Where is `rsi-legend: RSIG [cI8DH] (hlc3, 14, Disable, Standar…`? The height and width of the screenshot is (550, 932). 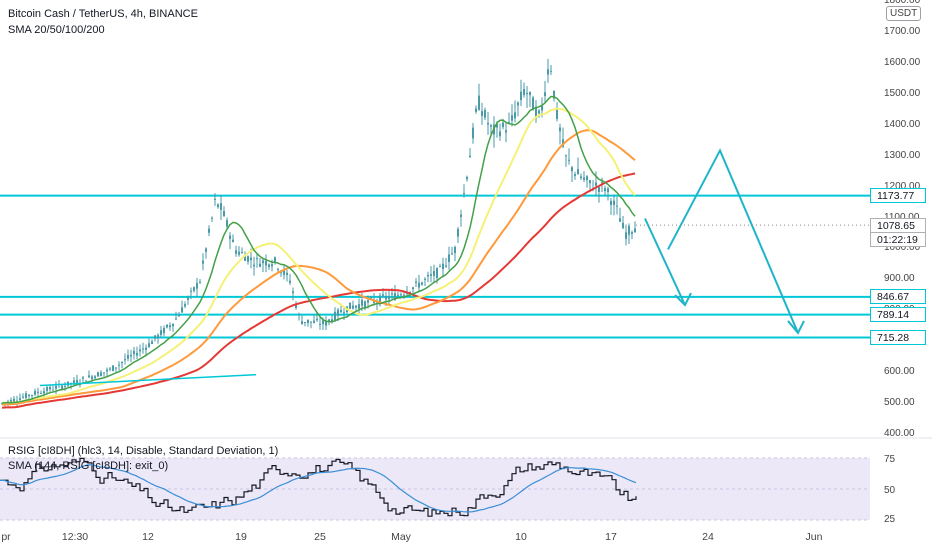
rsi-legend: RSIG [cI8DH] (hlc3, 14, Disable, Standar… is located at coordinates (143, 451).